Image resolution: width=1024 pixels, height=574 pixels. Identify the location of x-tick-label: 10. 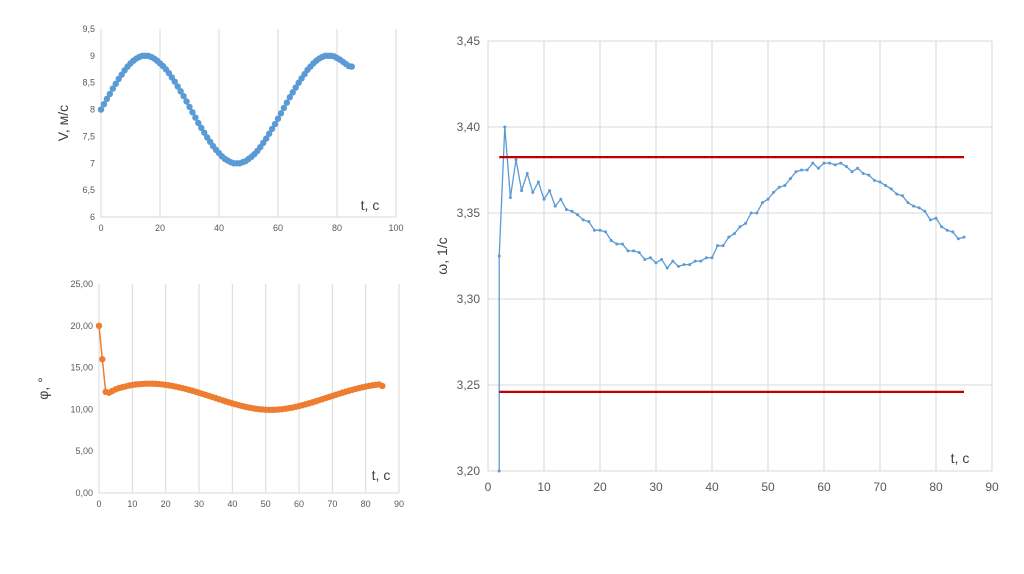
(544, 487).